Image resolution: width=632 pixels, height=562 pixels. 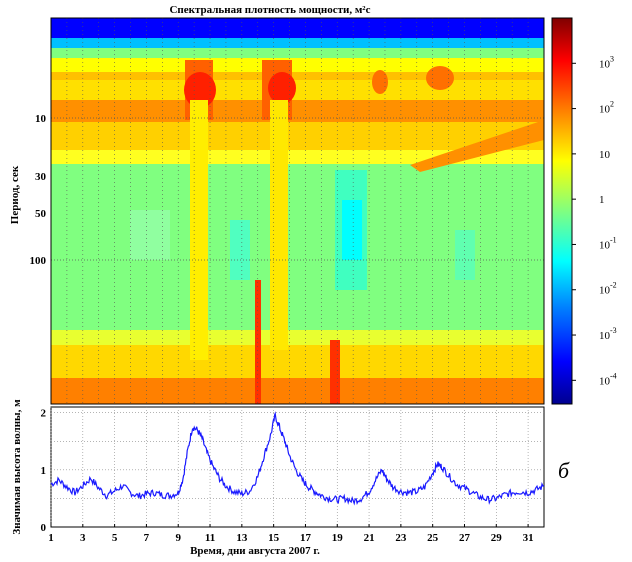 I want to click on wave-x-tick-label: 1, so click(x=51, y=538).